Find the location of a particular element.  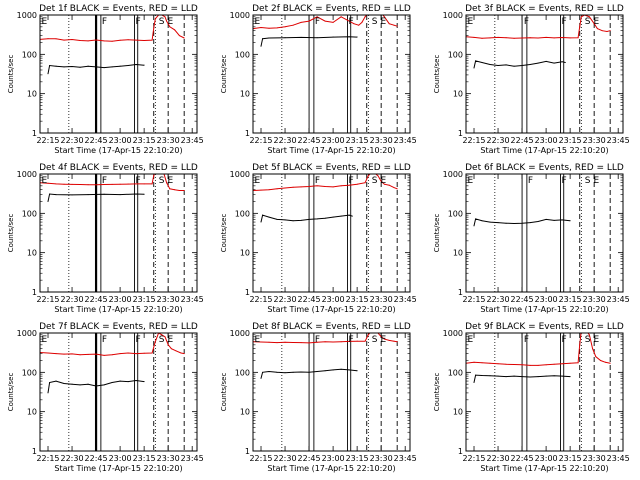

panel-title: Det 7f BLACK = Events, RED = LLD is located at coordinates (118, 327).